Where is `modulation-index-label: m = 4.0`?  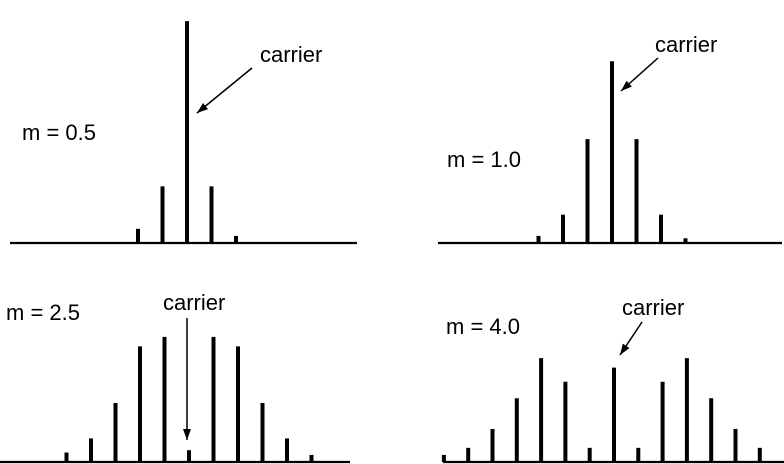 modulation-index-label: m = 4.0 is located at coordinates (483, 326).